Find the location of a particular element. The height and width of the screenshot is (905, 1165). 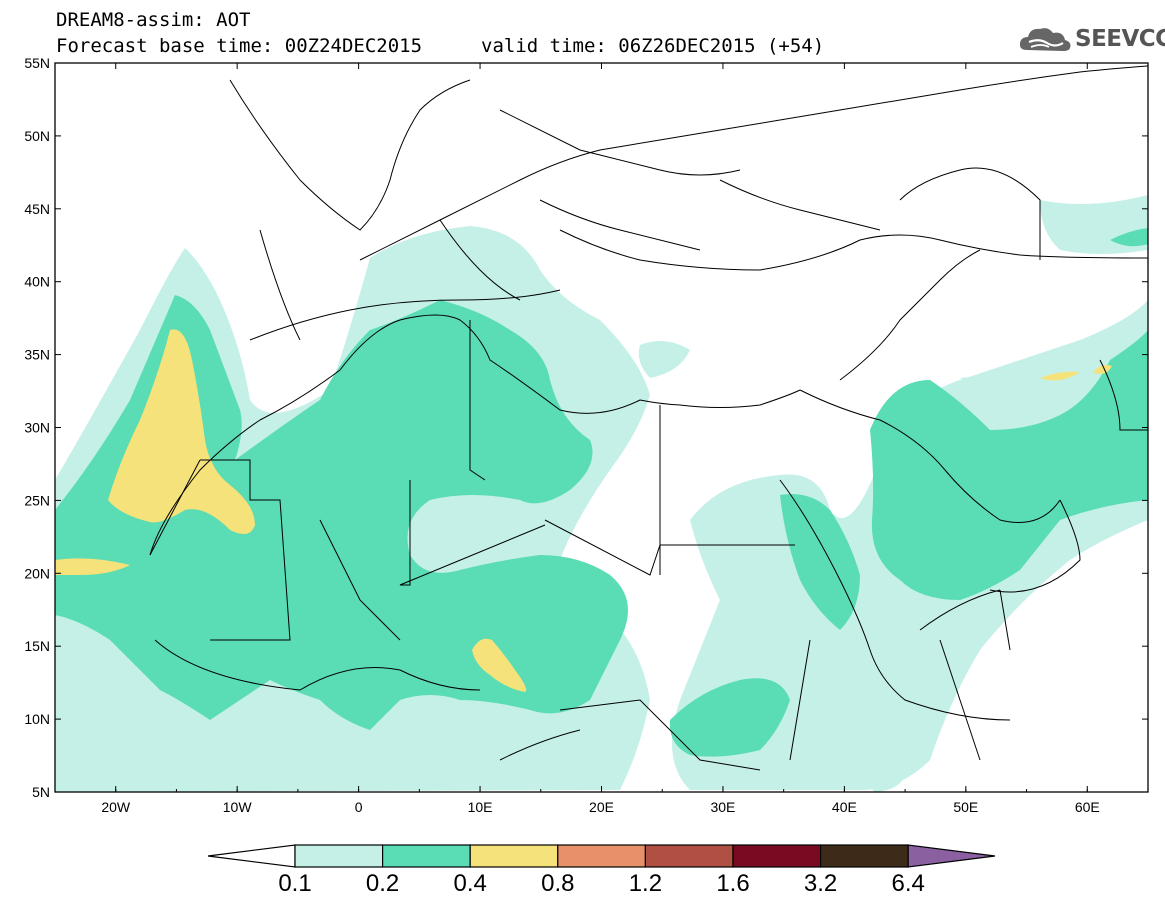

colorbar-label: 1.6 is located at coordinates (732, 883).